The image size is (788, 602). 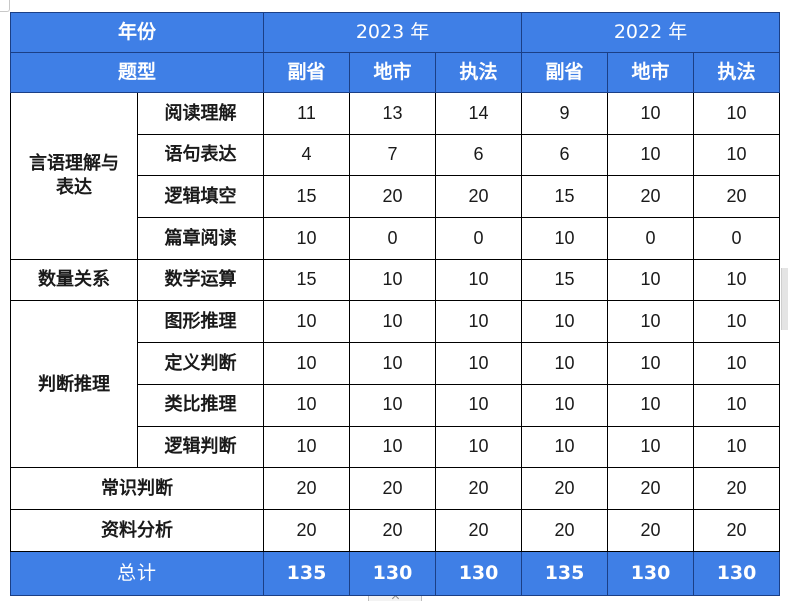 I want to click on total-label: 总计, so click(x=137, y=573).